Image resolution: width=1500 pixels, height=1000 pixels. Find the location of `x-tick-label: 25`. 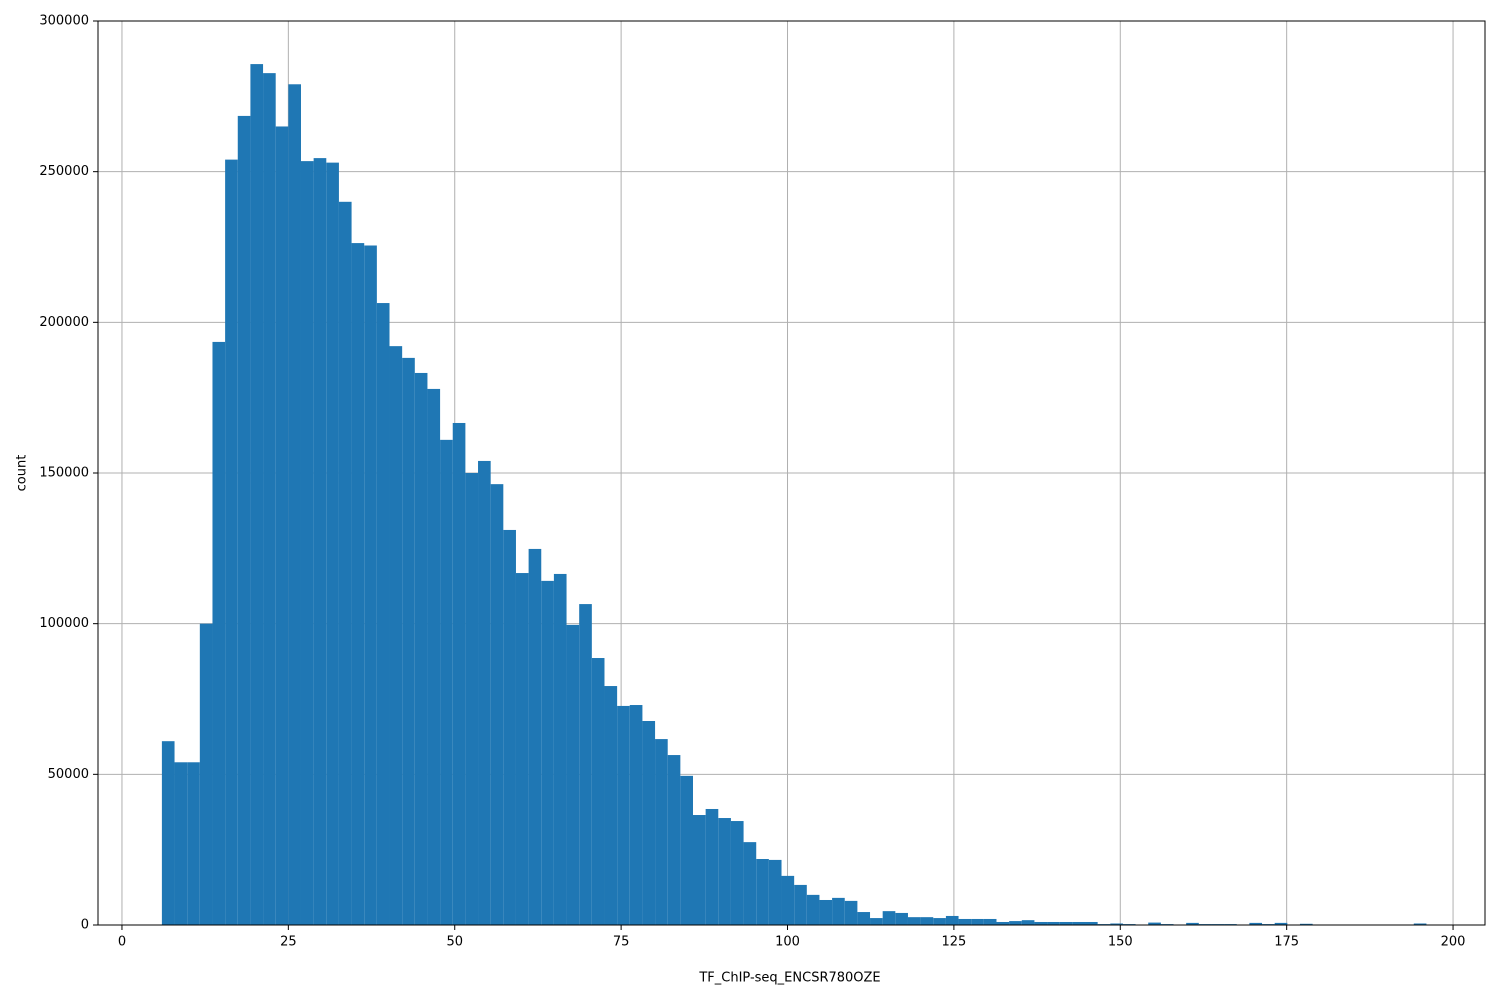

x-tick-label: 25 is located at coordinates (288, 942).